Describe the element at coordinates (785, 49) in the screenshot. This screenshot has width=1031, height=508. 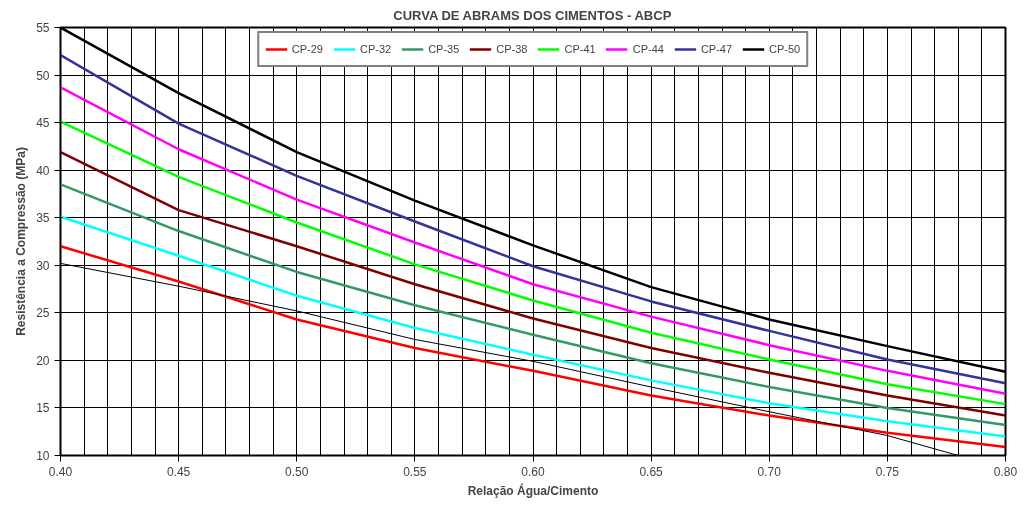
I see `legend-label: CP-50` at that location.